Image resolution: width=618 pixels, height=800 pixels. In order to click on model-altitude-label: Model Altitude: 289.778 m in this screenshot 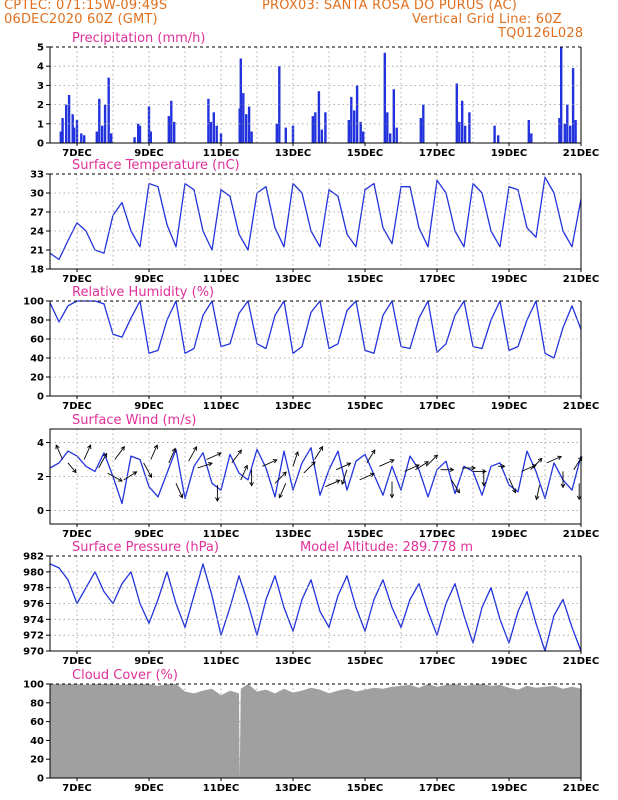, I will do `click(386, 547)`.